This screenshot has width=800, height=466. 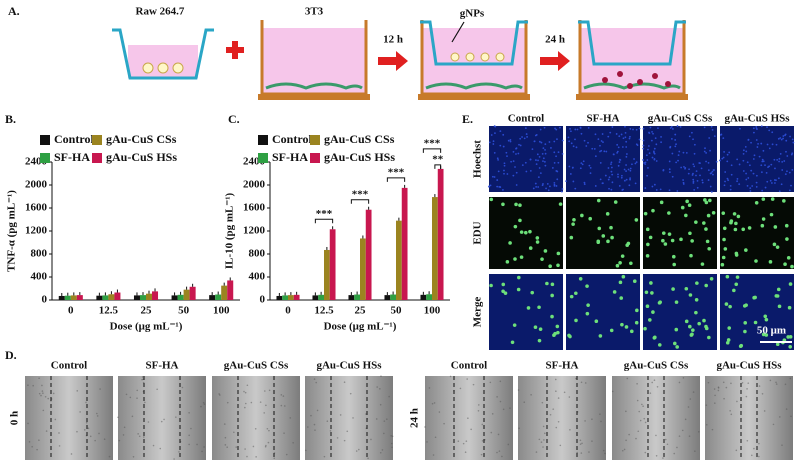 I want to click on scratch-image, so click(x=162, y=418).